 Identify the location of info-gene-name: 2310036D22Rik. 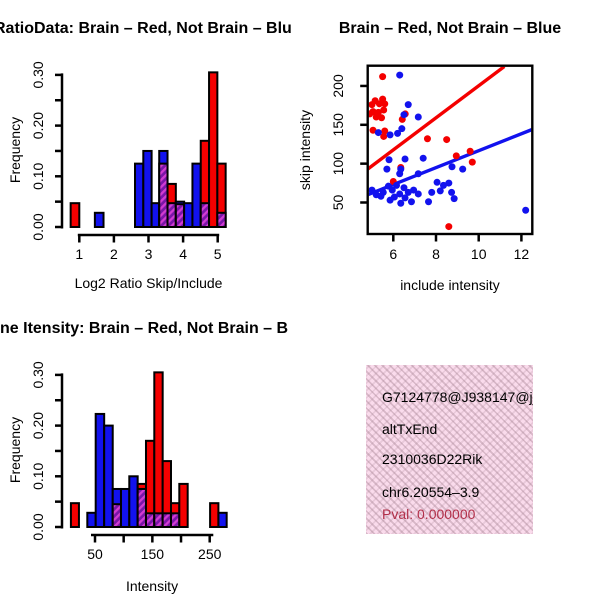
(432, 459).